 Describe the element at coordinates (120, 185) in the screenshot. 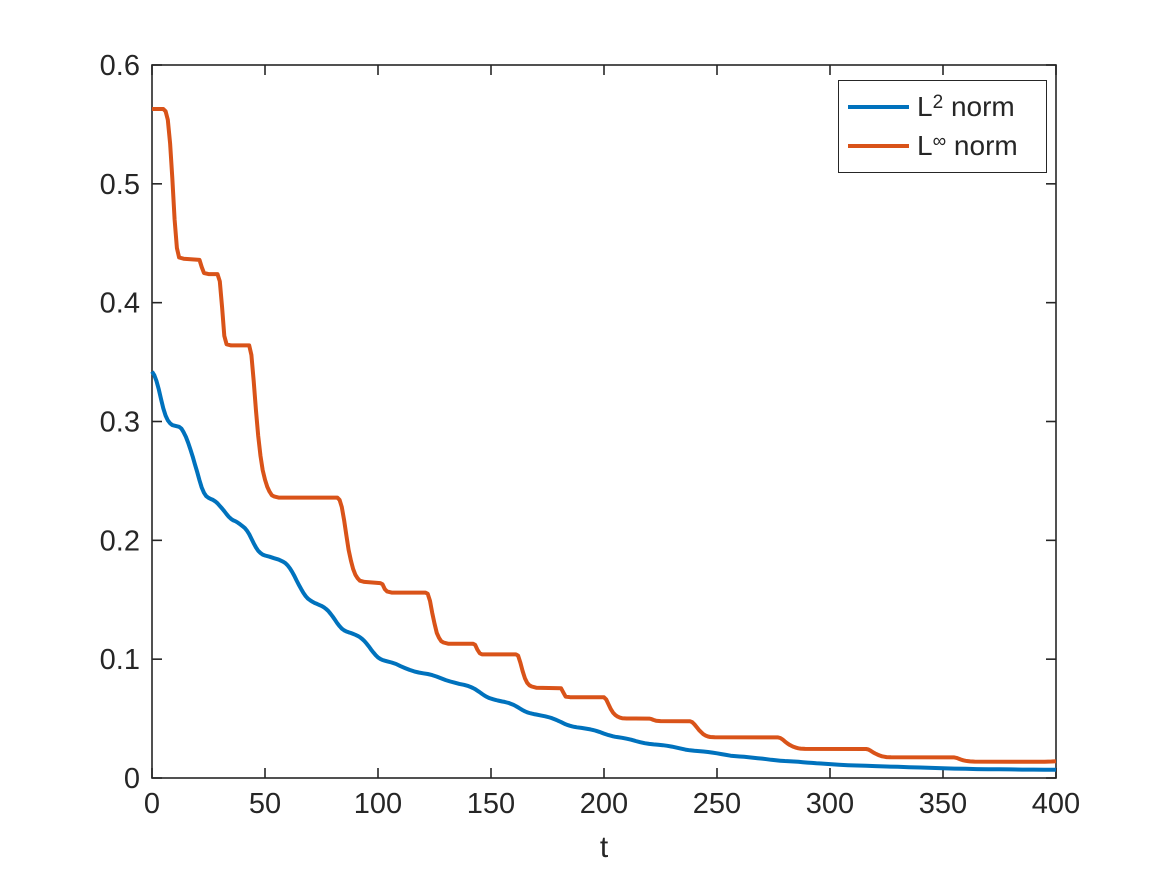

I see `y-axis-tick-label: 0.5` at that location.